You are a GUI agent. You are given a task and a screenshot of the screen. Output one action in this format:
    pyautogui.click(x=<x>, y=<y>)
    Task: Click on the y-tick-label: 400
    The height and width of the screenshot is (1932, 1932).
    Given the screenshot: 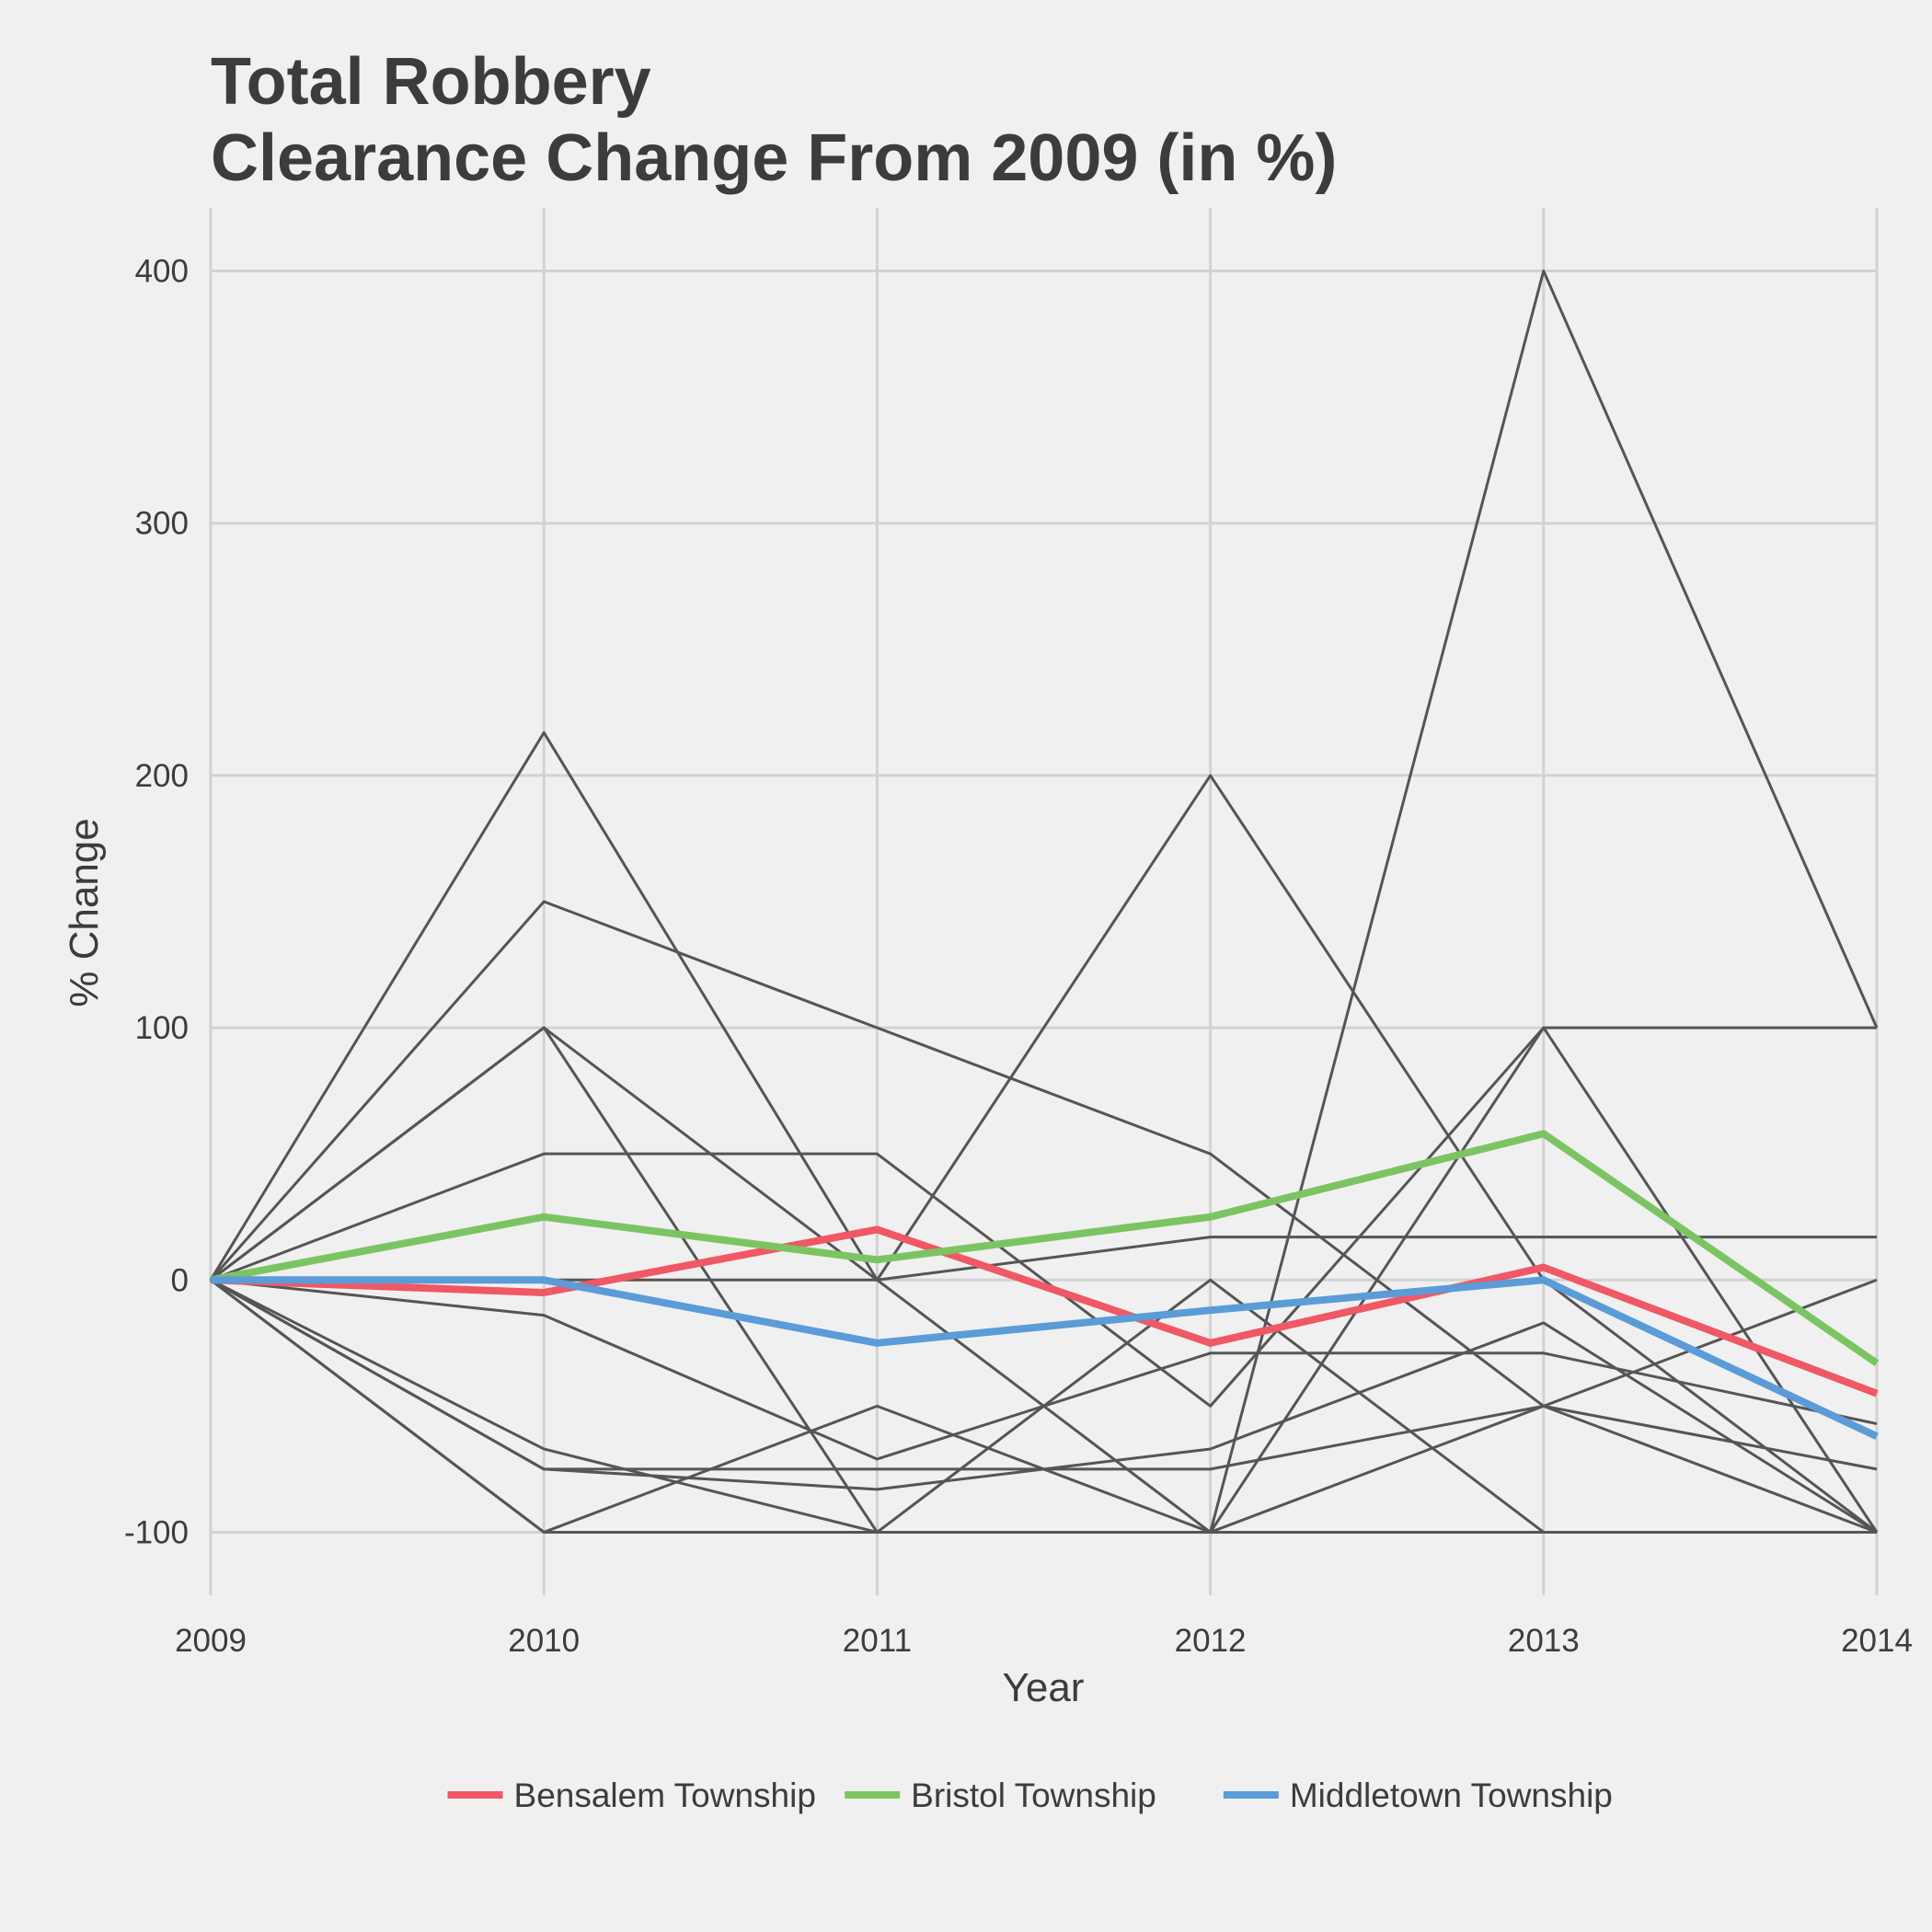 What is the action you would take?
    pyautogui.click(x=162, y=272)
    